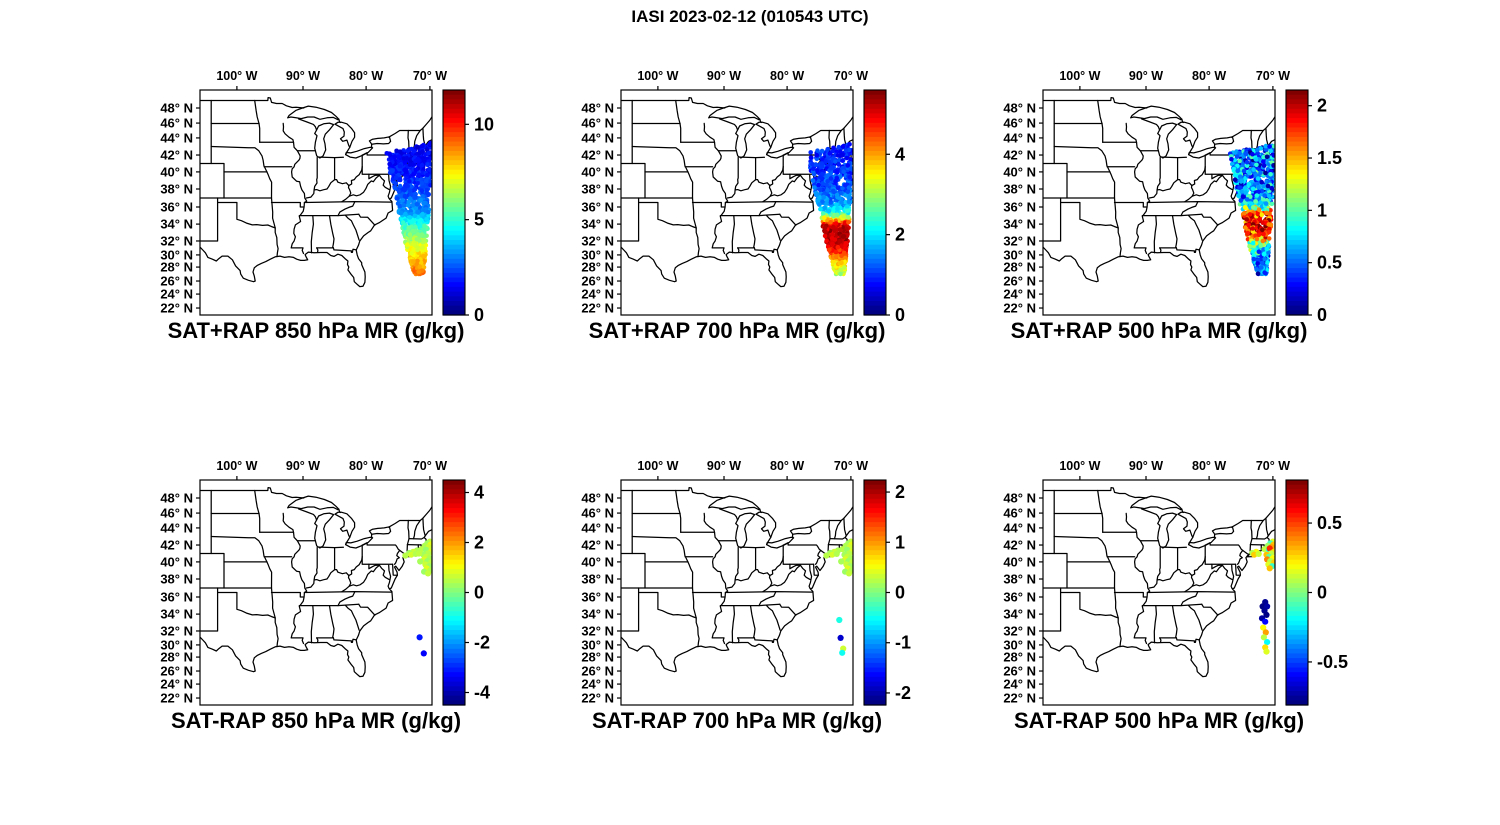  I want to click on svg-text: -1, so click(903, 643).